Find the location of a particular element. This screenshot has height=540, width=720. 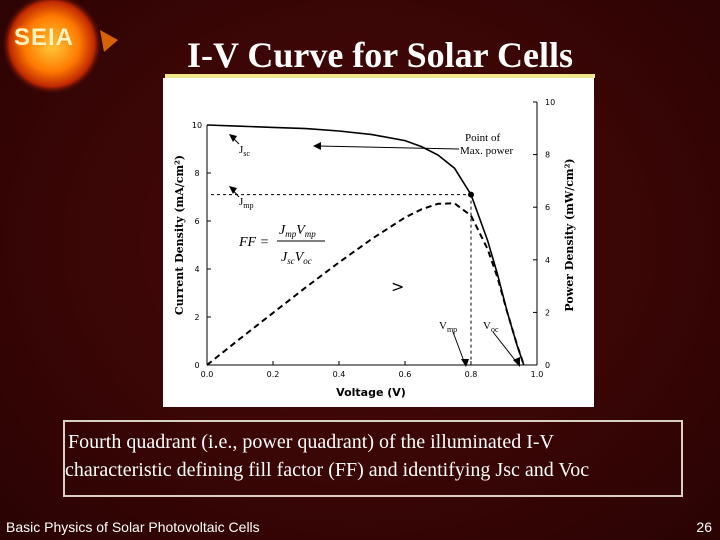

y-right-tick-label: 8 is located at coordinates (547, 155).